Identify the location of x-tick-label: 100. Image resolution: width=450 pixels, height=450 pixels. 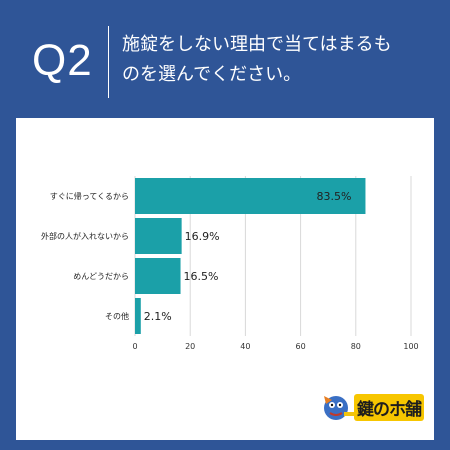
(410, 346).